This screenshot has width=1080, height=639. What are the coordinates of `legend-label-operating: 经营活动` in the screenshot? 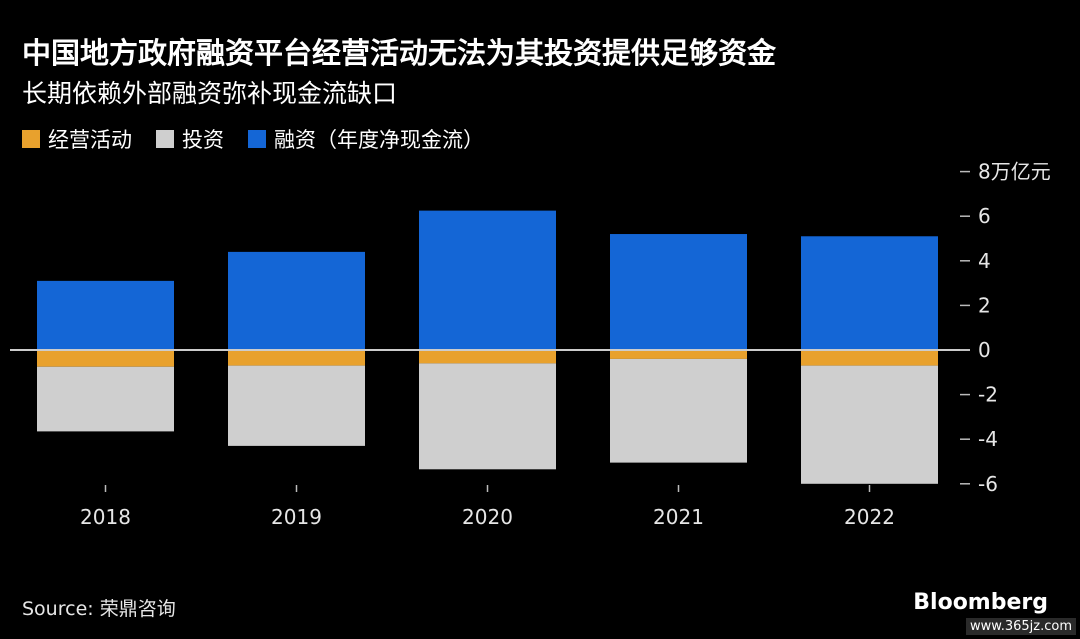 It's located at (90, 140).